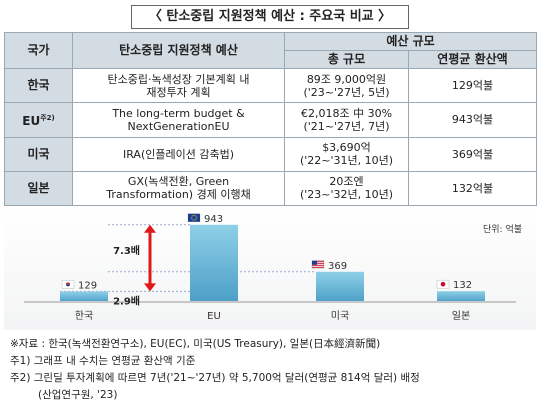 The height and width of the screenshot is (415, 540). I want to click on total-cell: $3,690억 ('22~'31년, 10년), so click(346, 154).